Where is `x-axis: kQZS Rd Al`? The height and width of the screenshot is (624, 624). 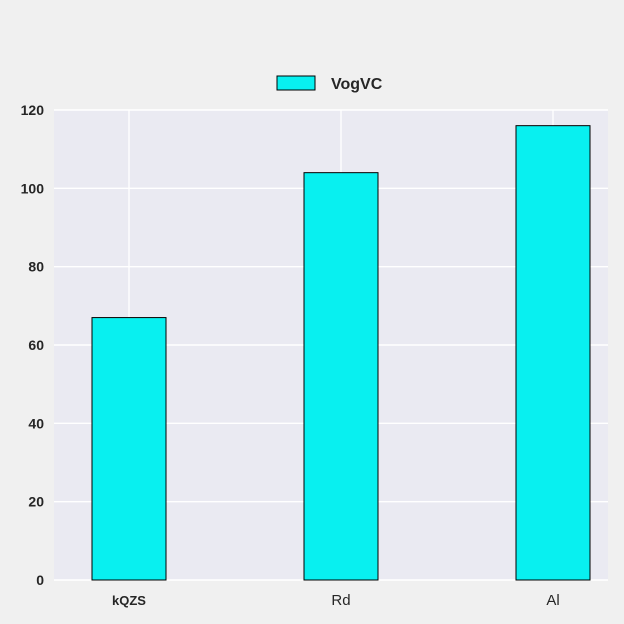 x-axis: kQZS Rd Al is located at coordinates (336, 600).